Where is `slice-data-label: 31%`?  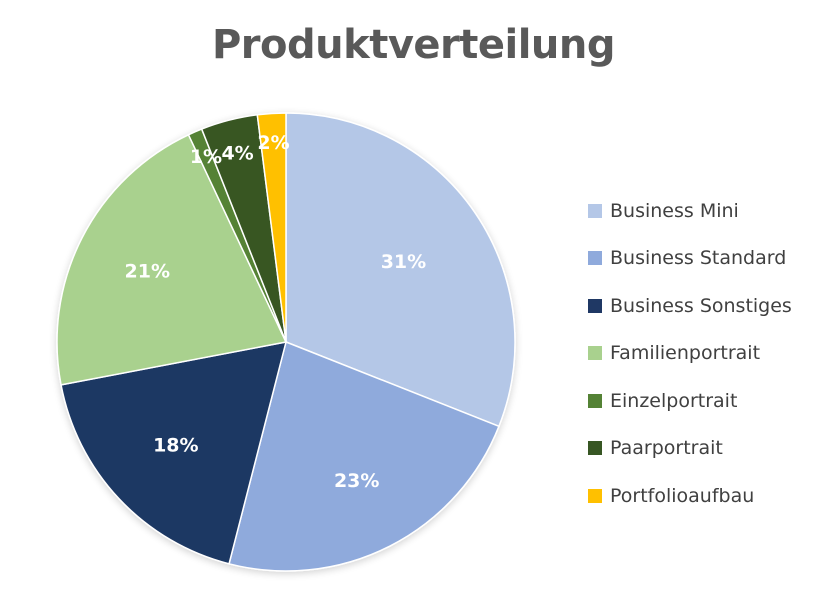
slice-data-label: 31% is located at coordinates (403, 262).